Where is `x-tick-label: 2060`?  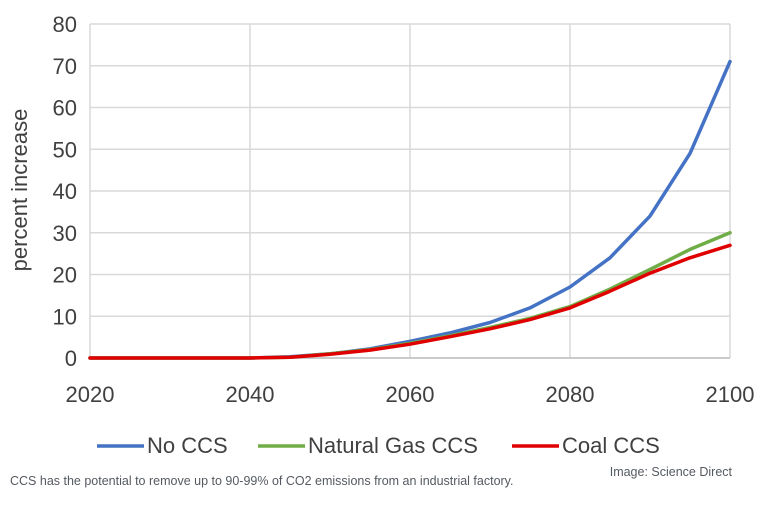
x-tick-label: 2060 is located at coordinates (410, 394).